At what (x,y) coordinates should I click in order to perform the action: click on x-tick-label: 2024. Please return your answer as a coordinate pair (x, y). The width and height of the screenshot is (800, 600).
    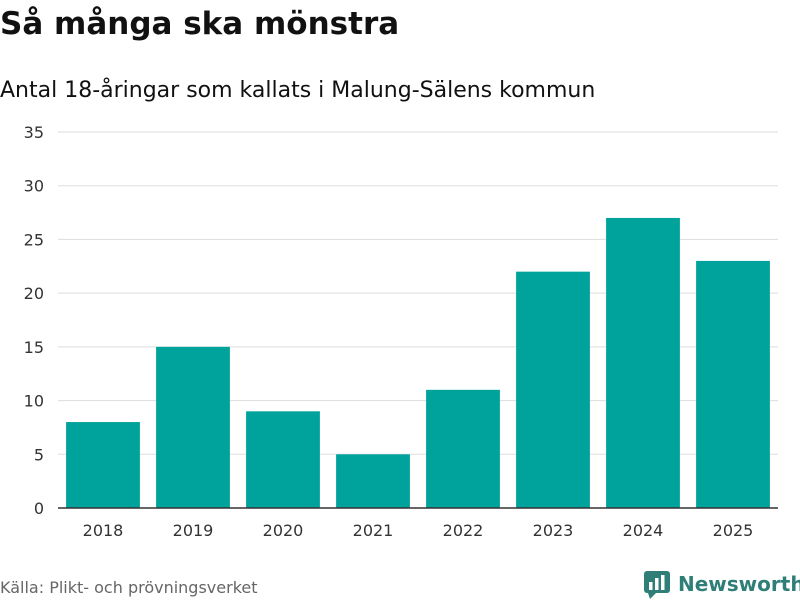
    Looking at the image, I should click on (643, 530).